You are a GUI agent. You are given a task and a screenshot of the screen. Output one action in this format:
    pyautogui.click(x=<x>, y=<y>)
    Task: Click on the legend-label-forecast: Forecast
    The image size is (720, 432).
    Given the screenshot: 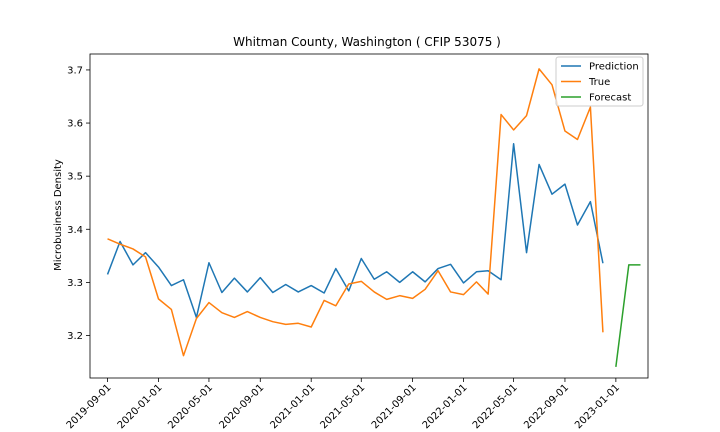 What is the action you would take?
    pyautogui.click(x=610, y=98)
    